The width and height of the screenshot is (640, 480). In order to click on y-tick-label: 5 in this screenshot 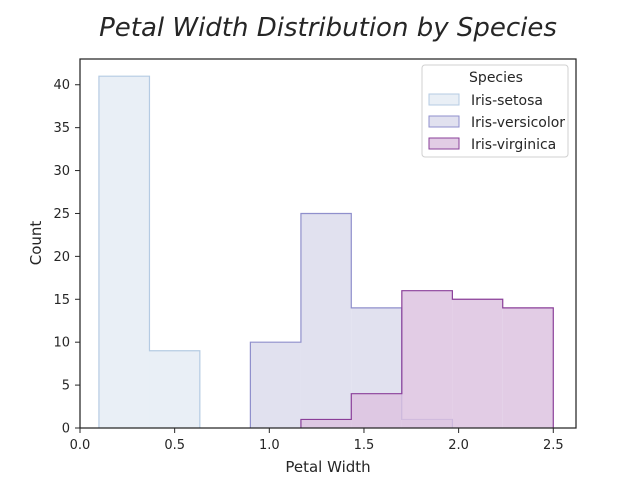, I will do `click(66, 386)`.